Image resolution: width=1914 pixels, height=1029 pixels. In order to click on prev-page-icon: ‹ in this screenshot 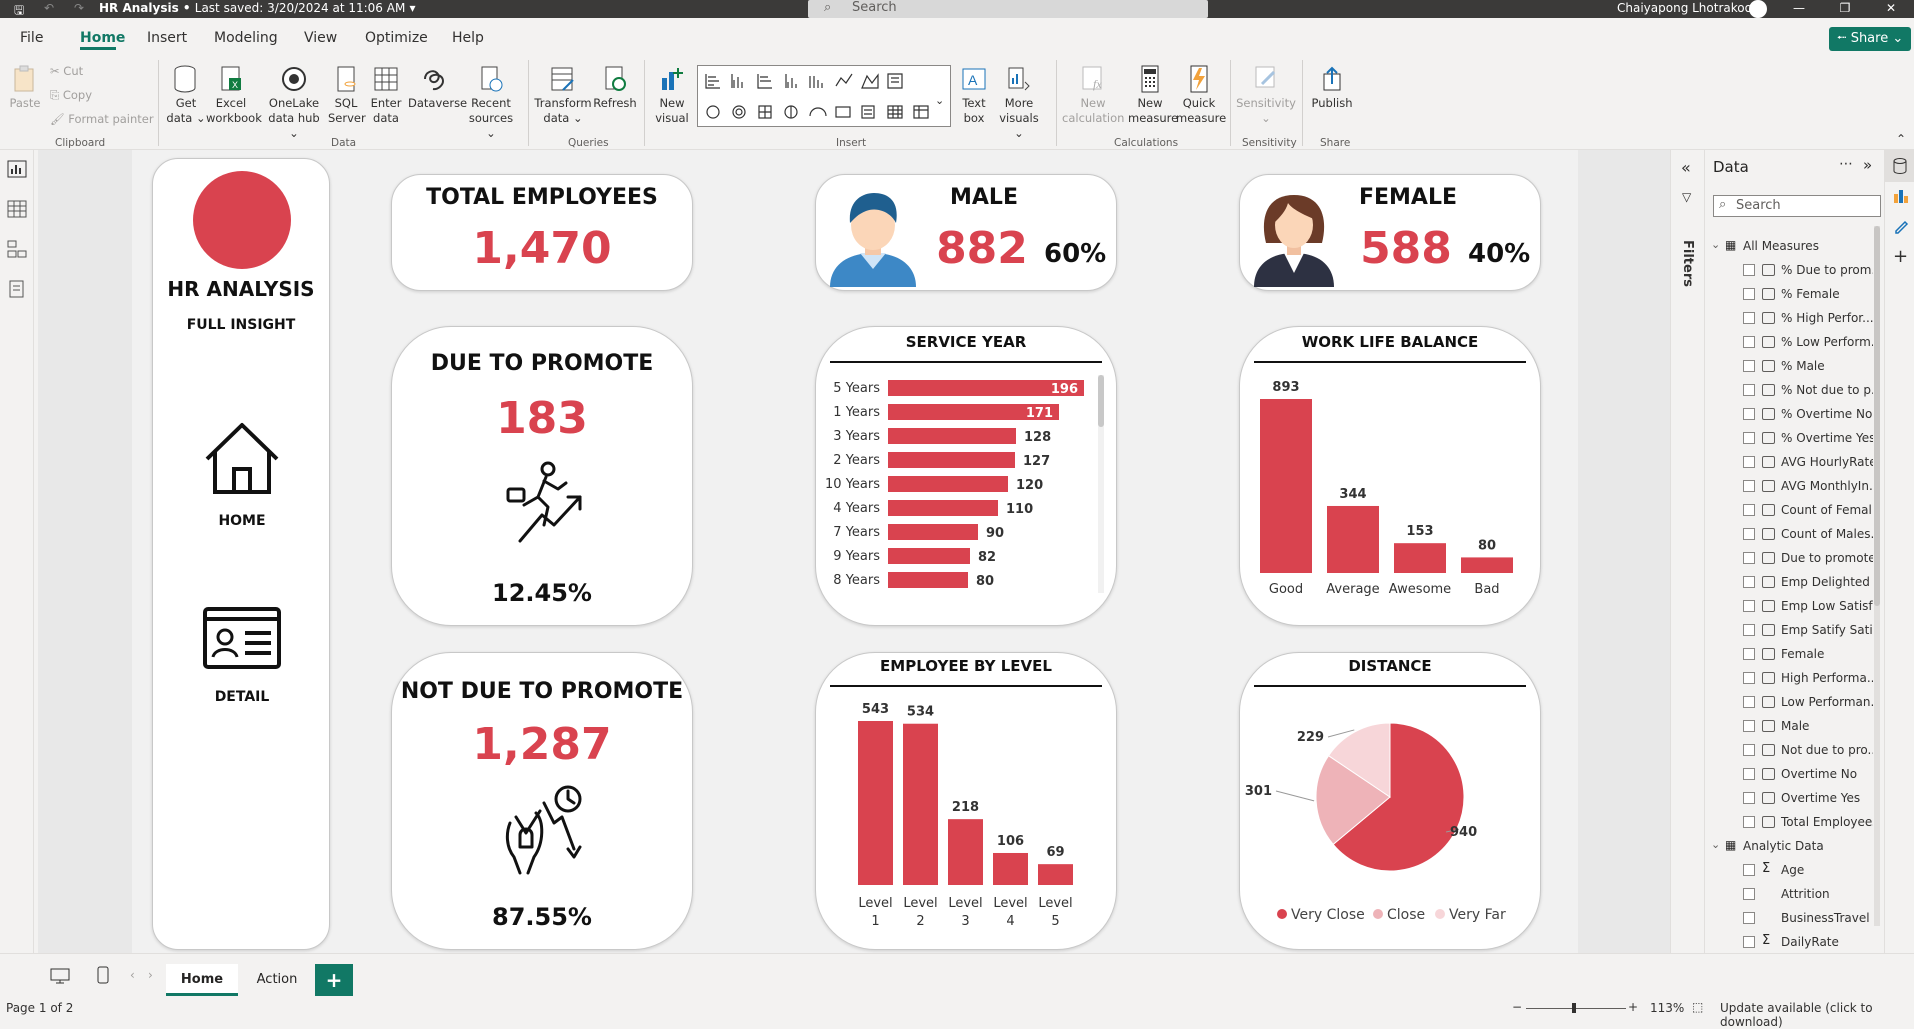, I will do `click(132, 975)`.